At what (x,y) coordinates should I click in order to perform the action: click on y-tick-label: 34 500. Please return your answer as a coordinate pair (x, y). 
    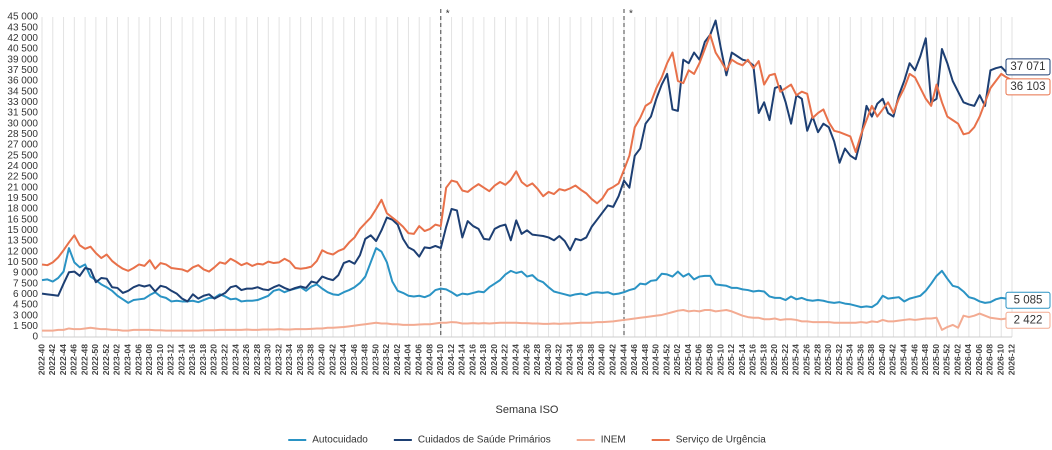
    Looking at the image, I should click on (22, 91).